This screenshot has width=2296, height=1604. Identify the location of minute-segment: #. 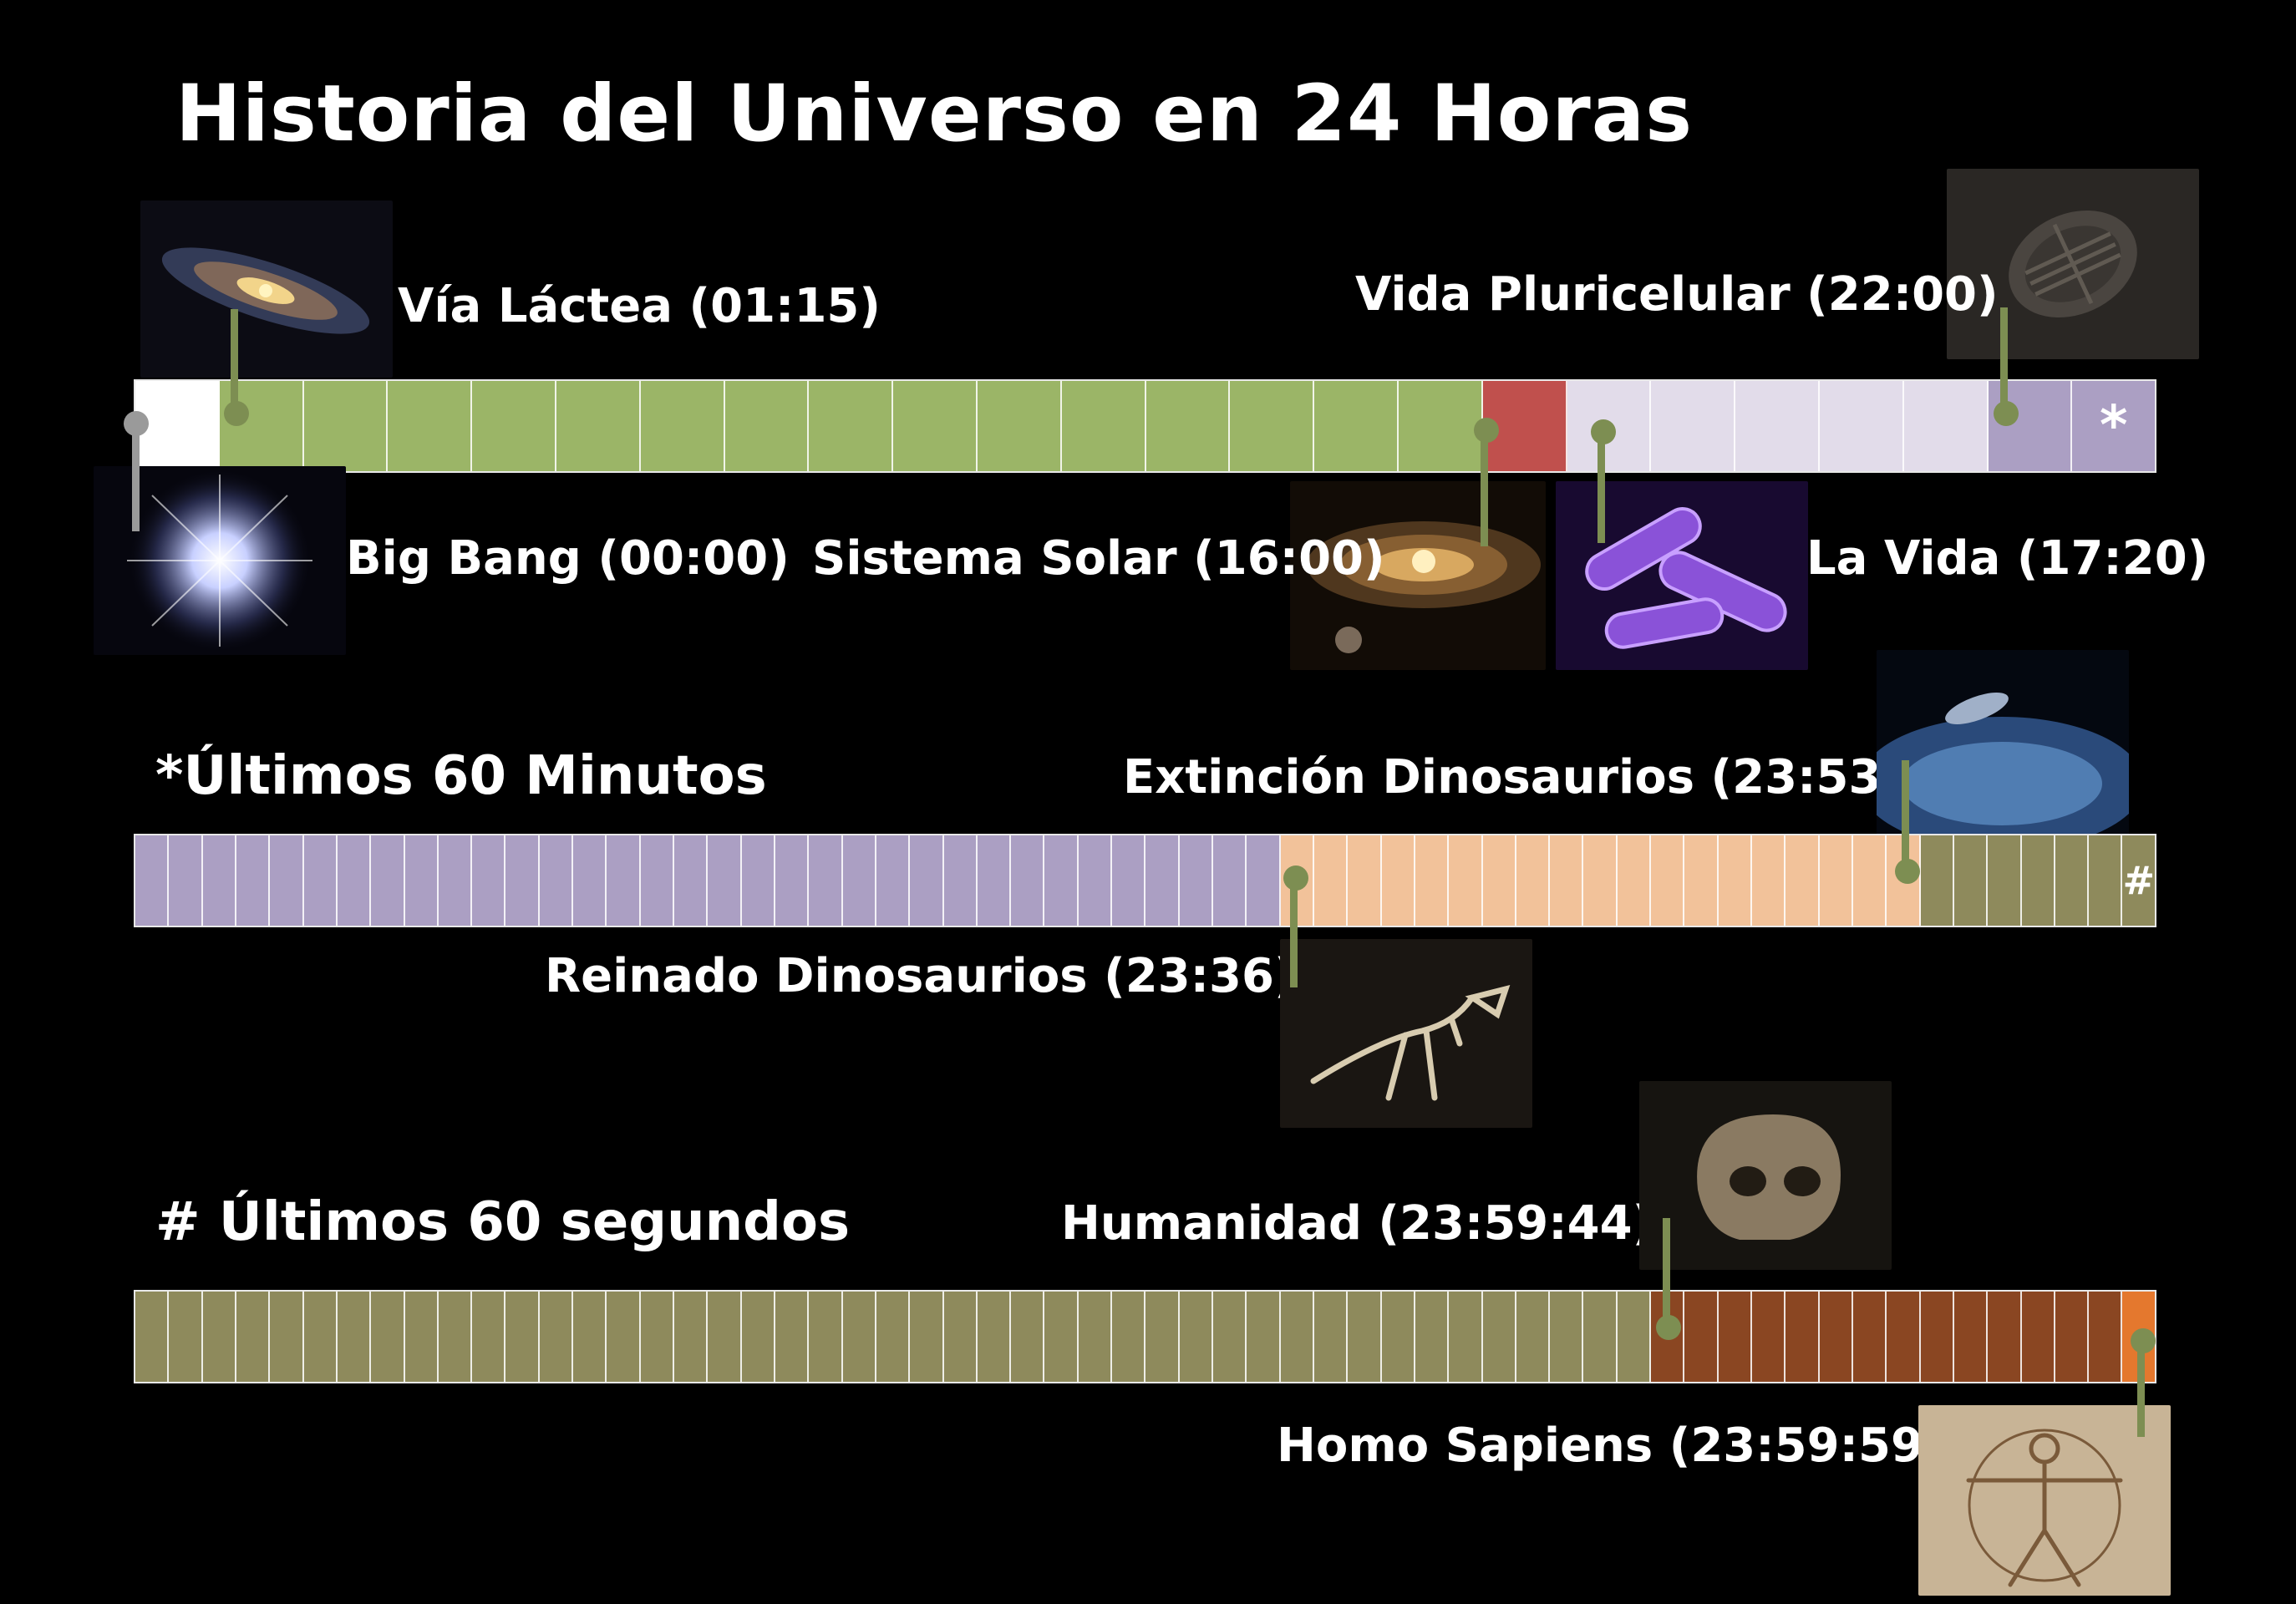
(2138, 881).